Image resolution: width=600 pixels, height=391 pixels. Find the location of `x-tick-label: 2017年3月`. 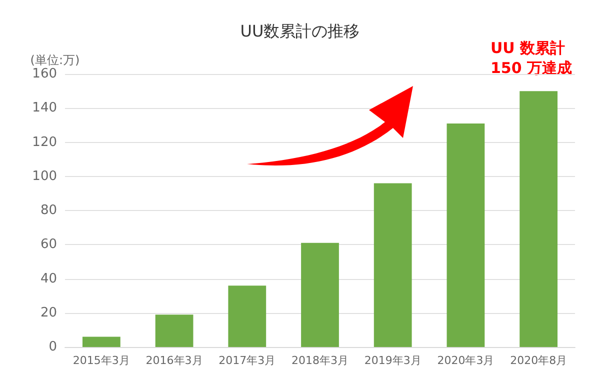

x-tick-label: 2017年3月 is located at coordinates (247, 360).